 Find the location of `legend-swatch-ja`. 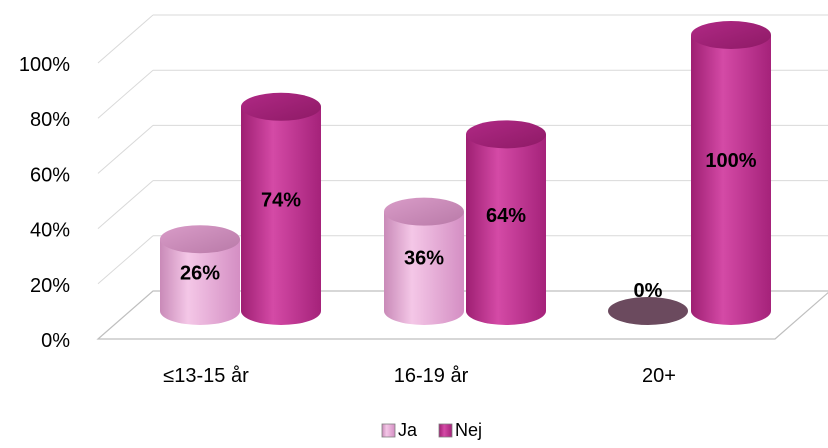

legend-swatch-ja is located at coordinates (388, 430).